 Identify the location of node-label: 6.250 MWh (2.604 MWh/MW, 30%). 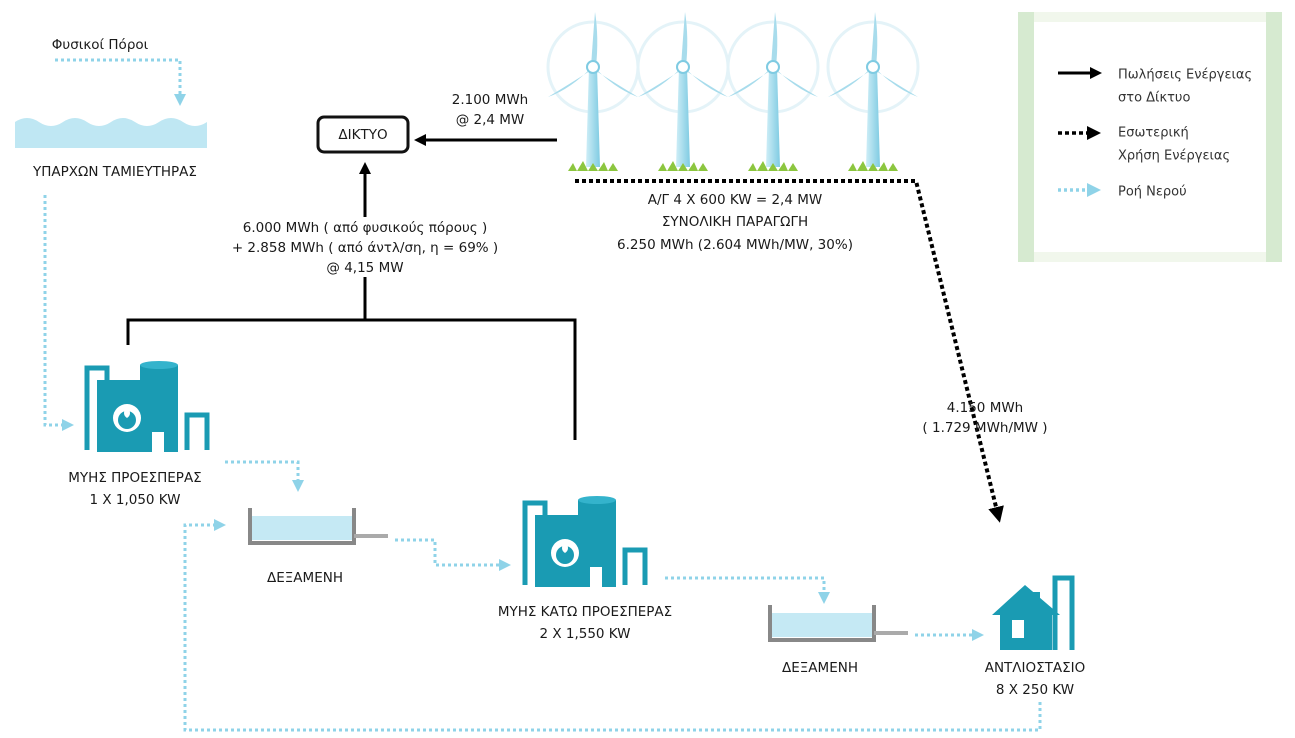
(735, 245).